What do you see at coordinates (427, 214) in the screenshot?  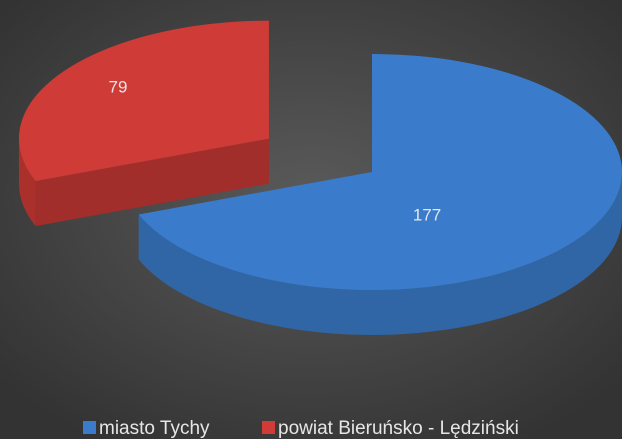 I see `data-label: 177` at bounding box center [427, 214].